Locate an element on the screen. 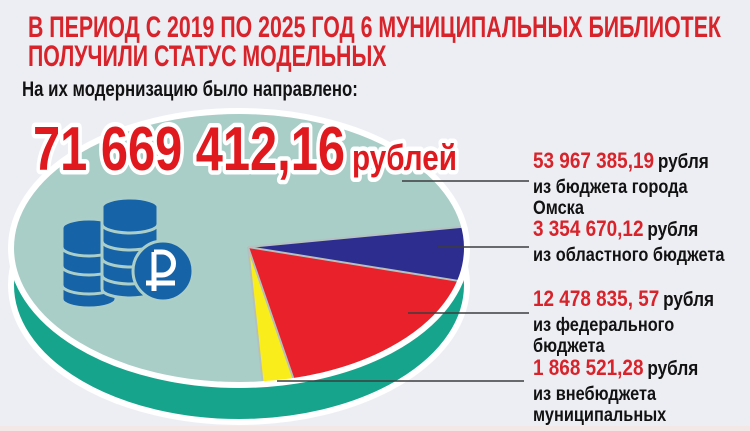 The height and width of the screenshot is (431, 750). page-title-line2: ПОЛУЧИЛИ СТАТУС МОДЕЛЬНЫХ is located at coordinates (207, 56).